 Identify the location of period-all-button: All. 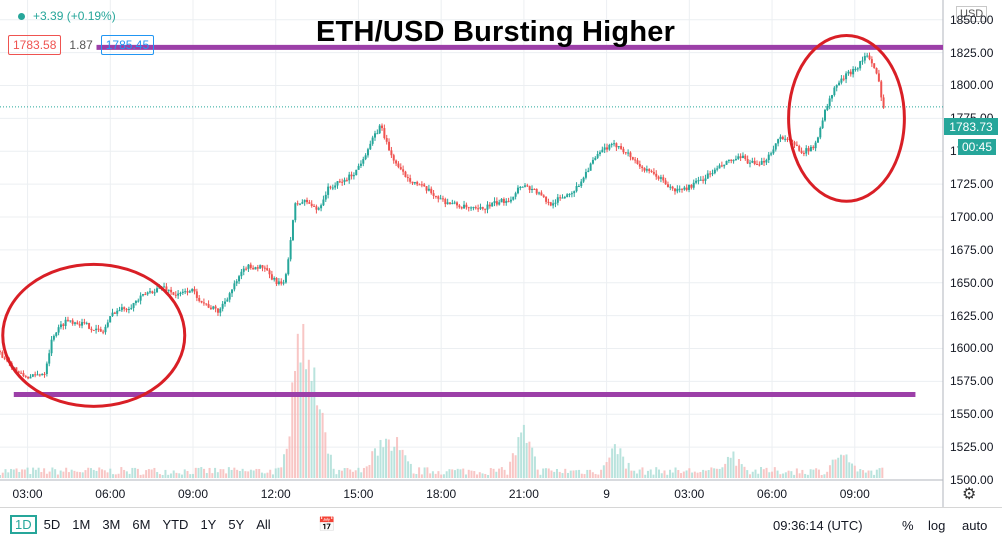
(263, 524).